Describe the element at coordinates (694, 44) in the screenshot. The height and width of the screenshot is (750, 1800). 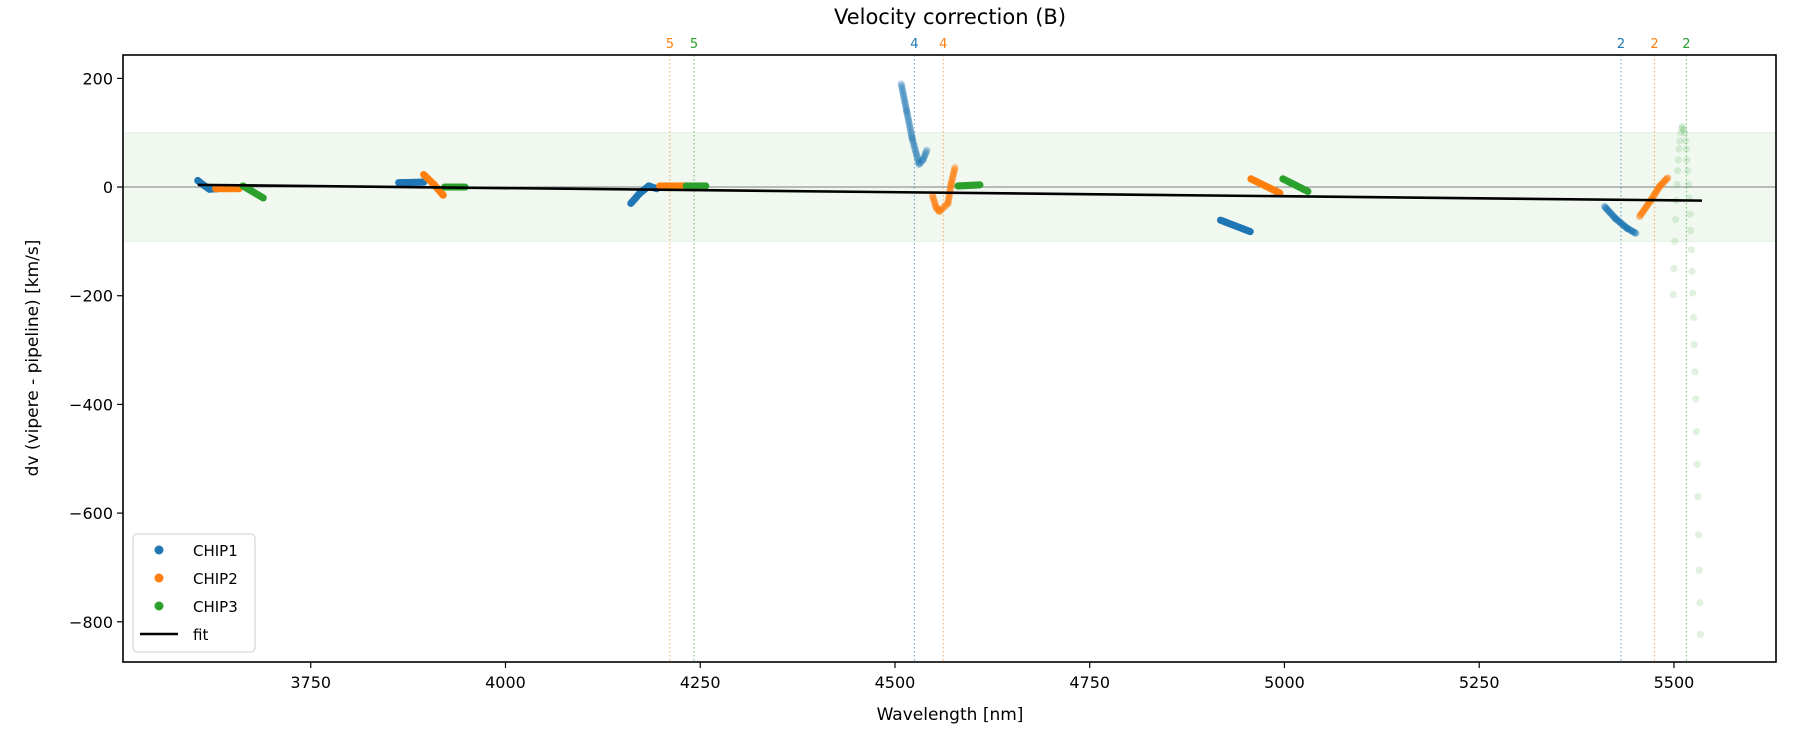
I see `order-label: 5` at that location.